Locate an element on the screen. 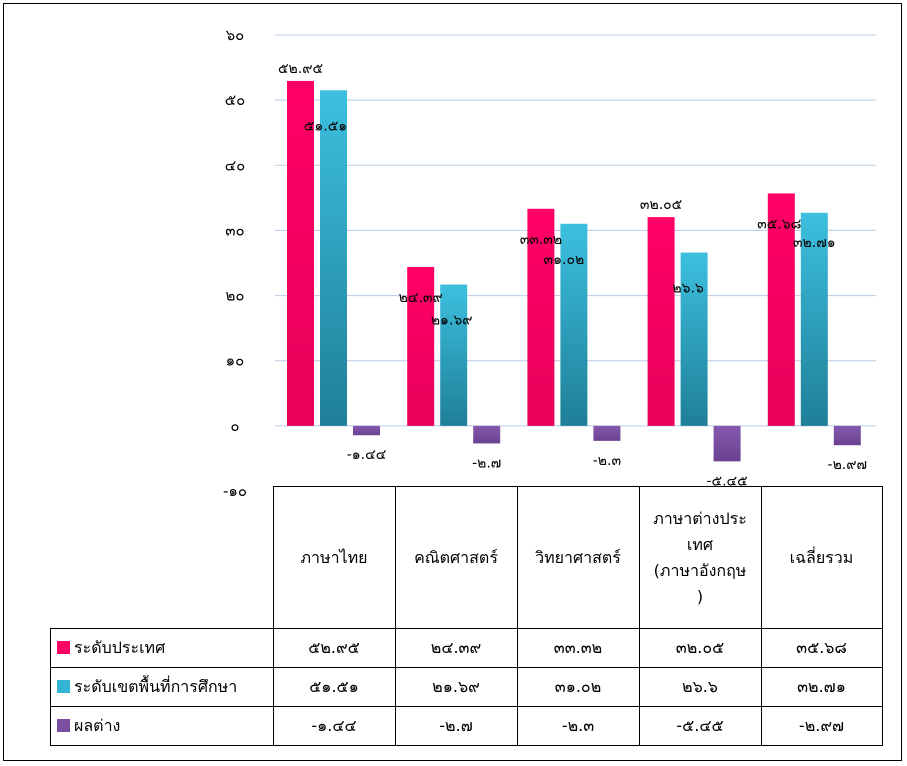 This screenshot has width=907, height=766. data-label: -๑.๔๔ is located at coordinates (367, 455).